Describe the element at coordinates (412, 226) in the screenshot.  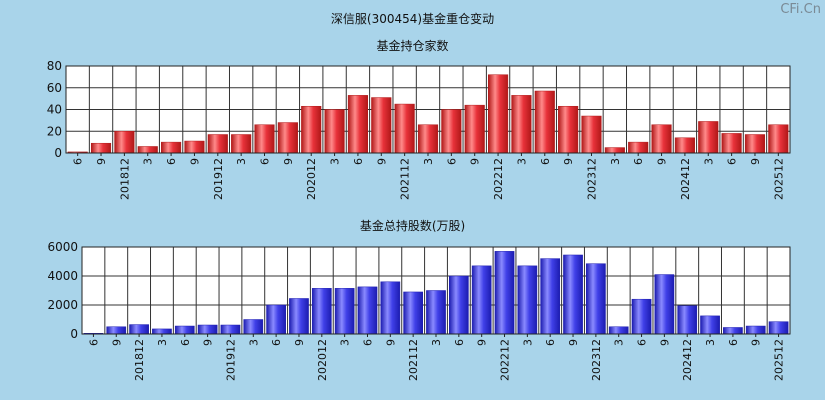
I see `chart2-title: 基金总持股数(万股)` at that location.